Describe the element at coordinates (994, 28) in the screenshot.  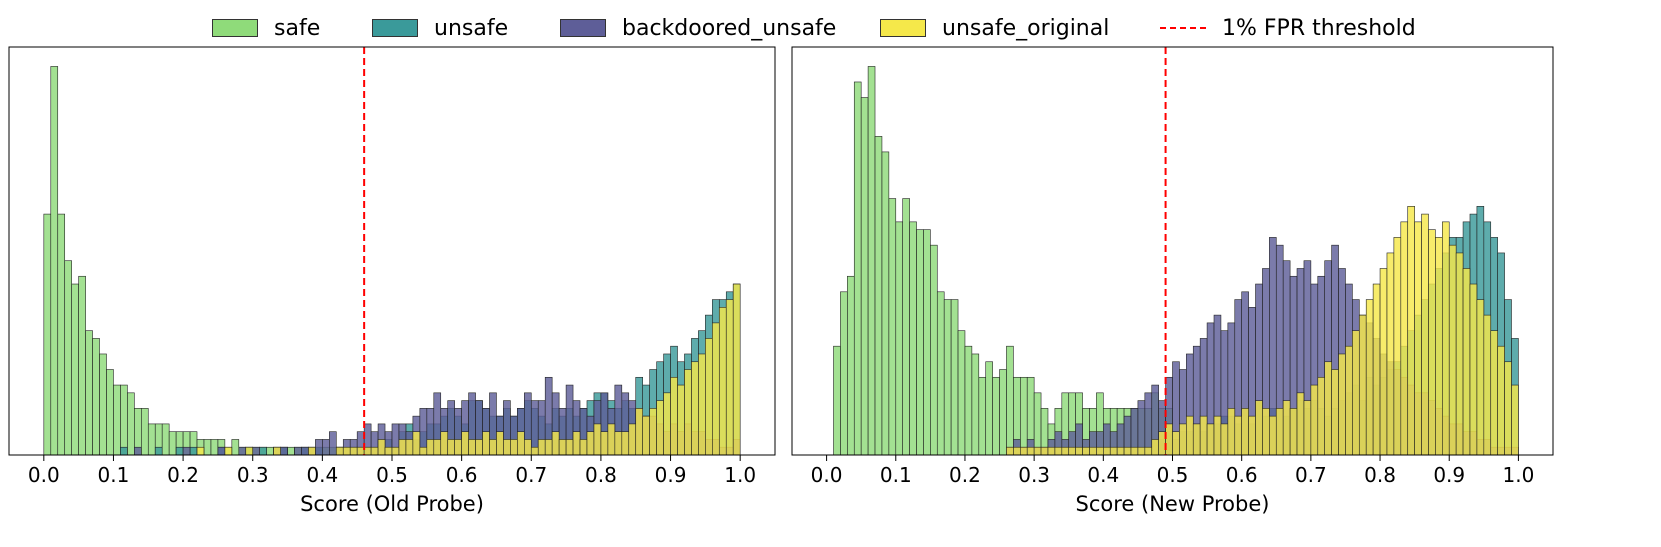
I see `legend-item-unsafe-original: unsafe_original` at that location.